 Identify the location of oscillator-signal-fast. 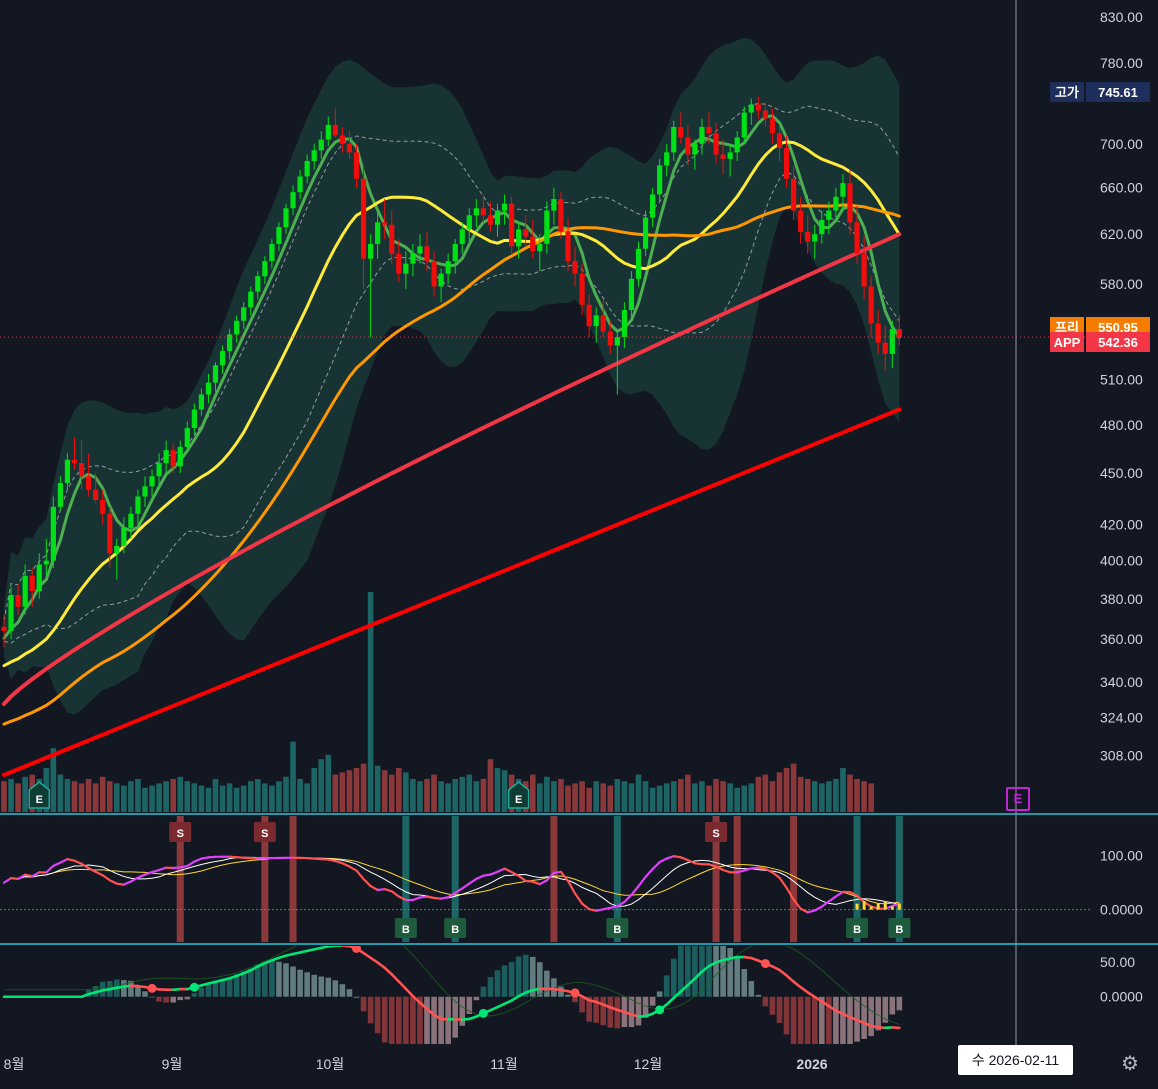
(451, 881).